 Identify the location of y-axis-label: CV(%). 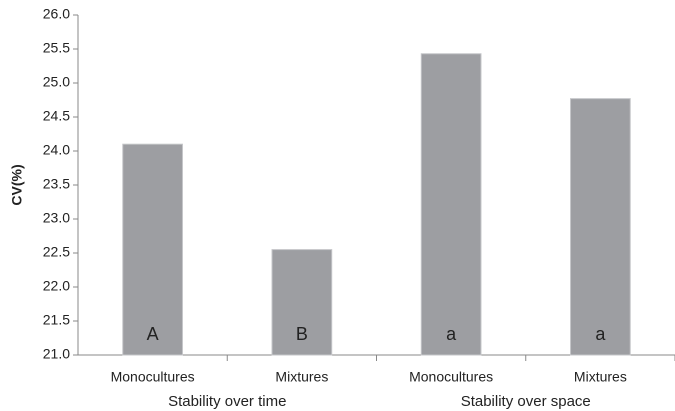
(17, 184).